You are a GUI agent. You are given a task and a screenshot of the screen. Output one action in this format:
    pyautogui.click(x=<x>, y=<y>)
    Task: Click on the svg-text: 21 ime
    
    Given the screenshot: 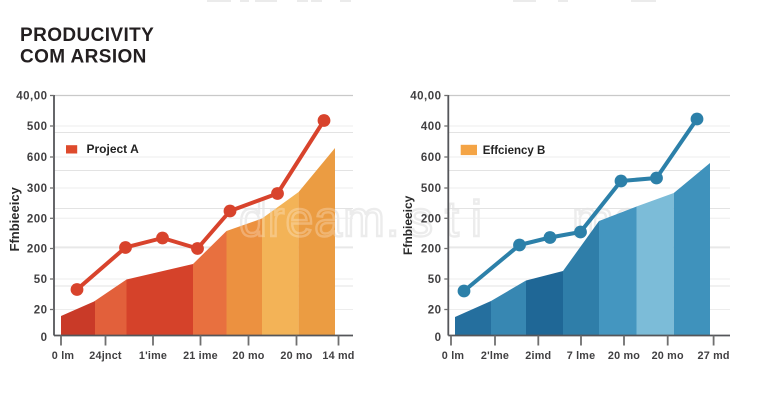 What is the action you would take?
    pyautogui.click(x=200, y=356)
    